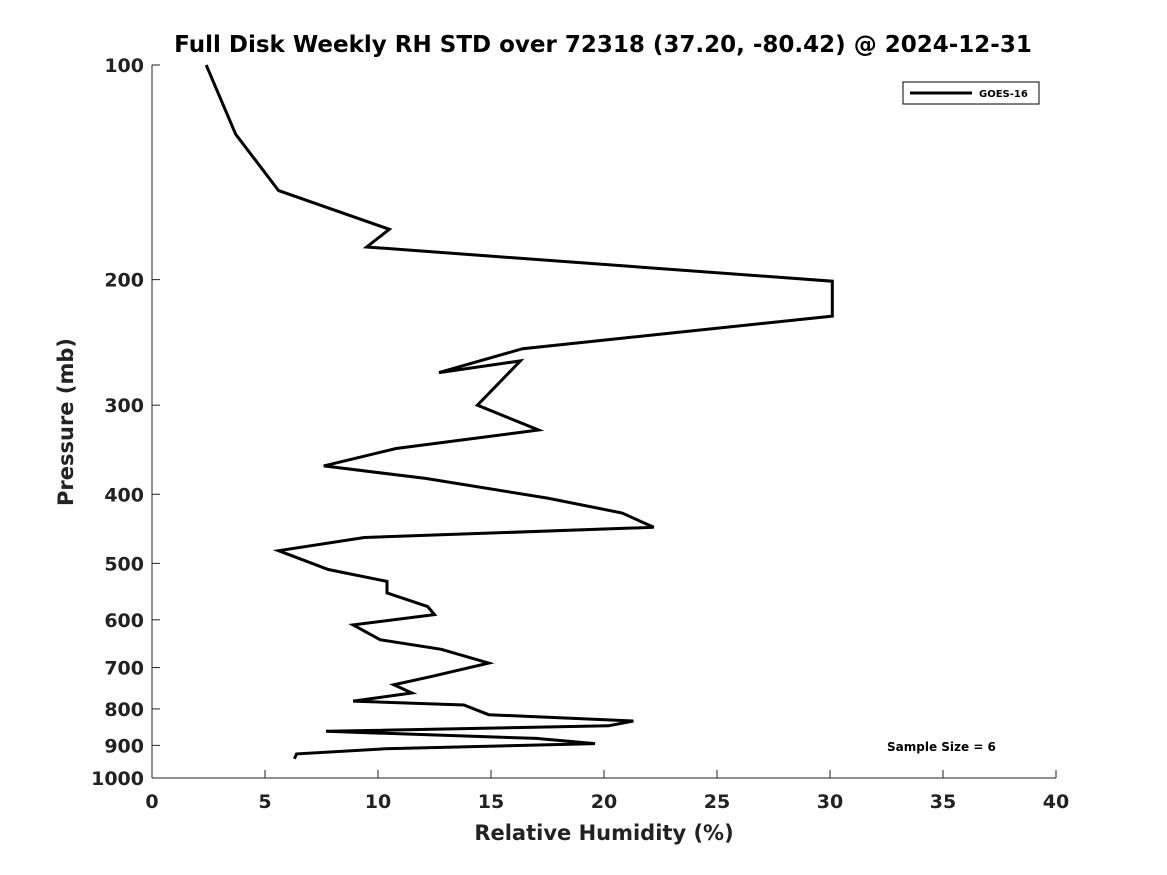 Image resolution: width=1167 pixels, height=875 pixels. Describe the element at coordinates (124, 66) in the screenshot. I see `y-tick-label: 100` at that location.